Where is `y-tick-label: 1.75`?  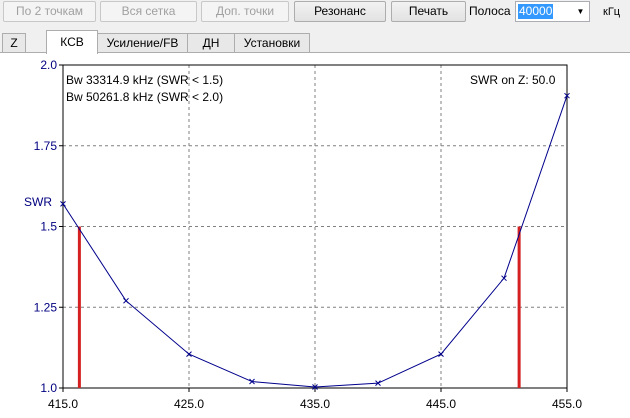 y-tick-label: 1.75 is located at coordinates (46, 146).